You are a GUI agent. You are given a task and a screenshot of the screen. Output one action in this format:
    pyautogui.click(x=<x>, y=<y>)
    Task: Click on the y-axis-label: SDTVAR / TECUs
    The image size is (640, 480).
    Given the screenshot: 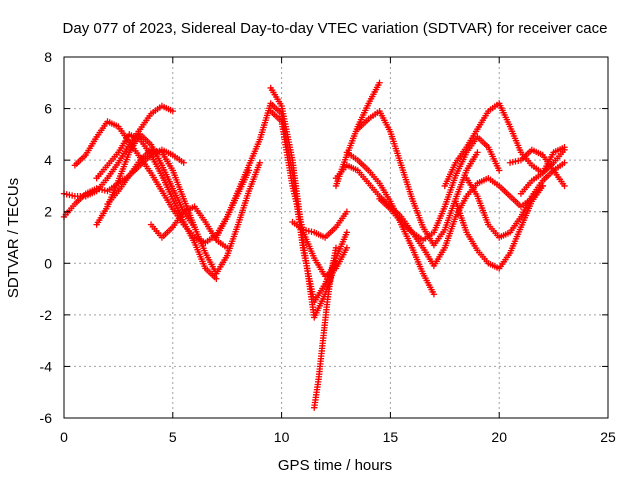 What is the action you would take?
    pyautogui.click(x=13, y=238)
    